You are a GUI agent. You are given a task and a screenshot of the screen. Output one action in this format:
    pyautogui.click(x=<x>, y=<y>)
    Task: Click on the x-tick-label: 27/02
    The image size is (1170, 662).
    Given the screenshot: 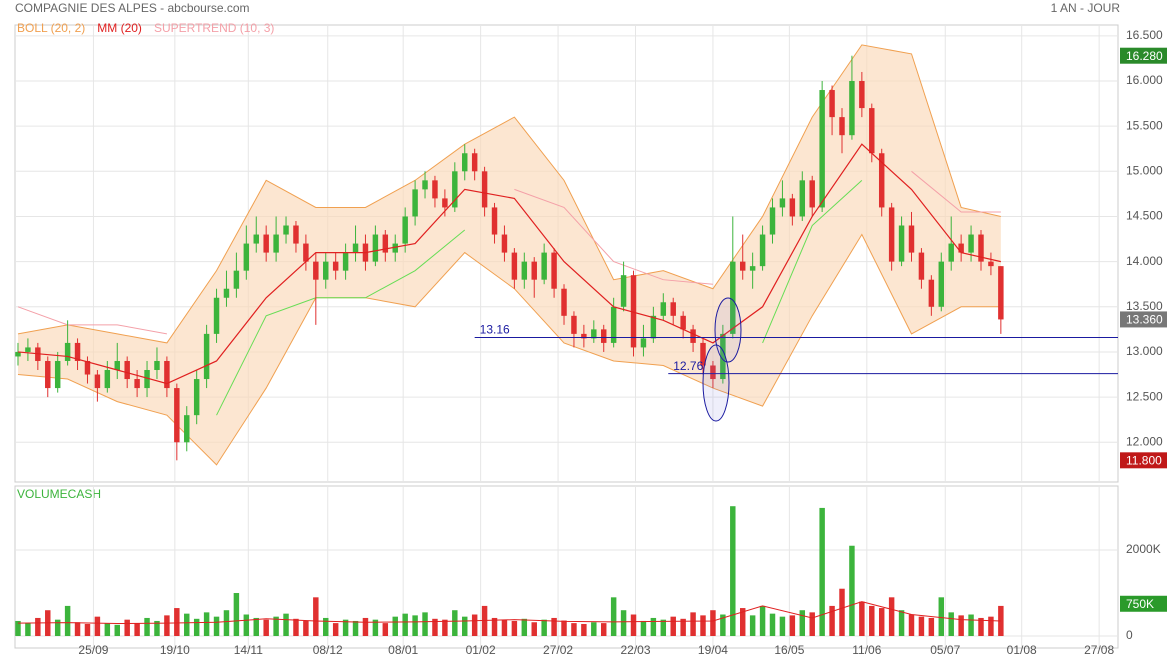 What is the action you would take?
    pyautogui.click(x=558, y=650)
    